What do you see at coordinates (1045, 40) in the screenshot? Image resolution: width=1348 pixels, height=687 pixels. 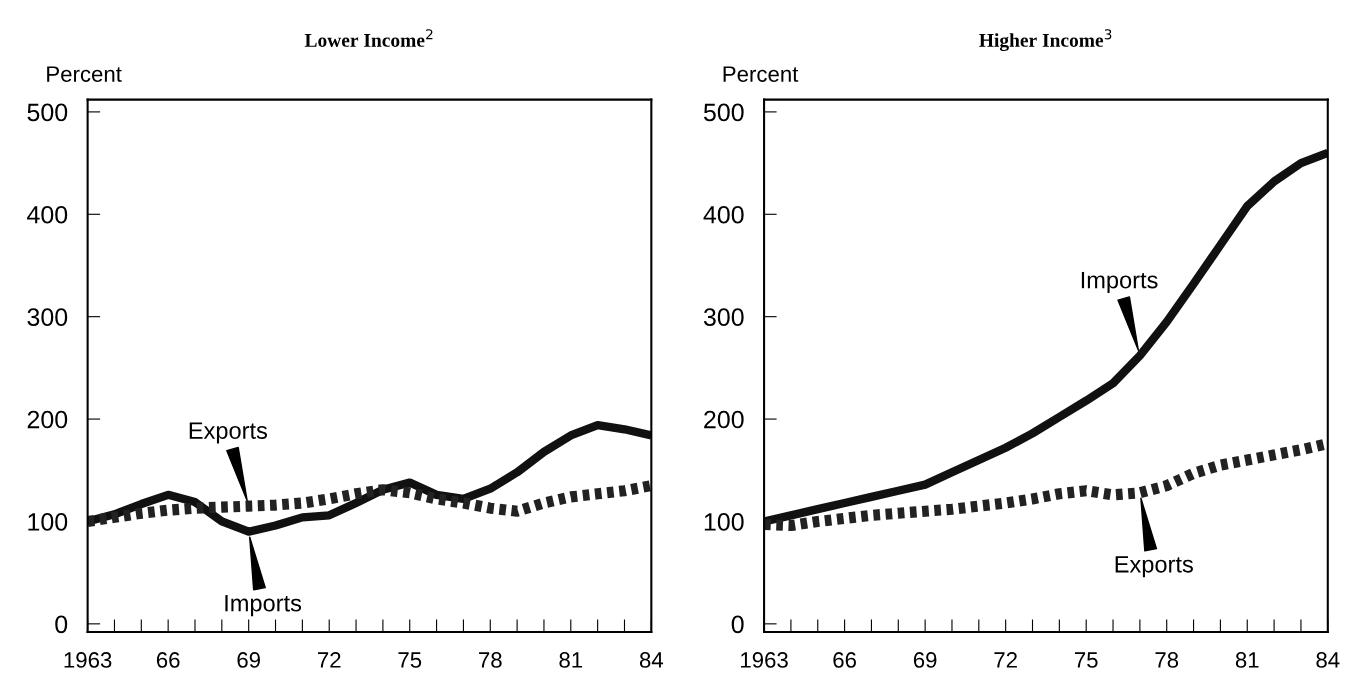 I see `chart-title: Higher Income$^{3}$` at bounding box center [1045, 40].